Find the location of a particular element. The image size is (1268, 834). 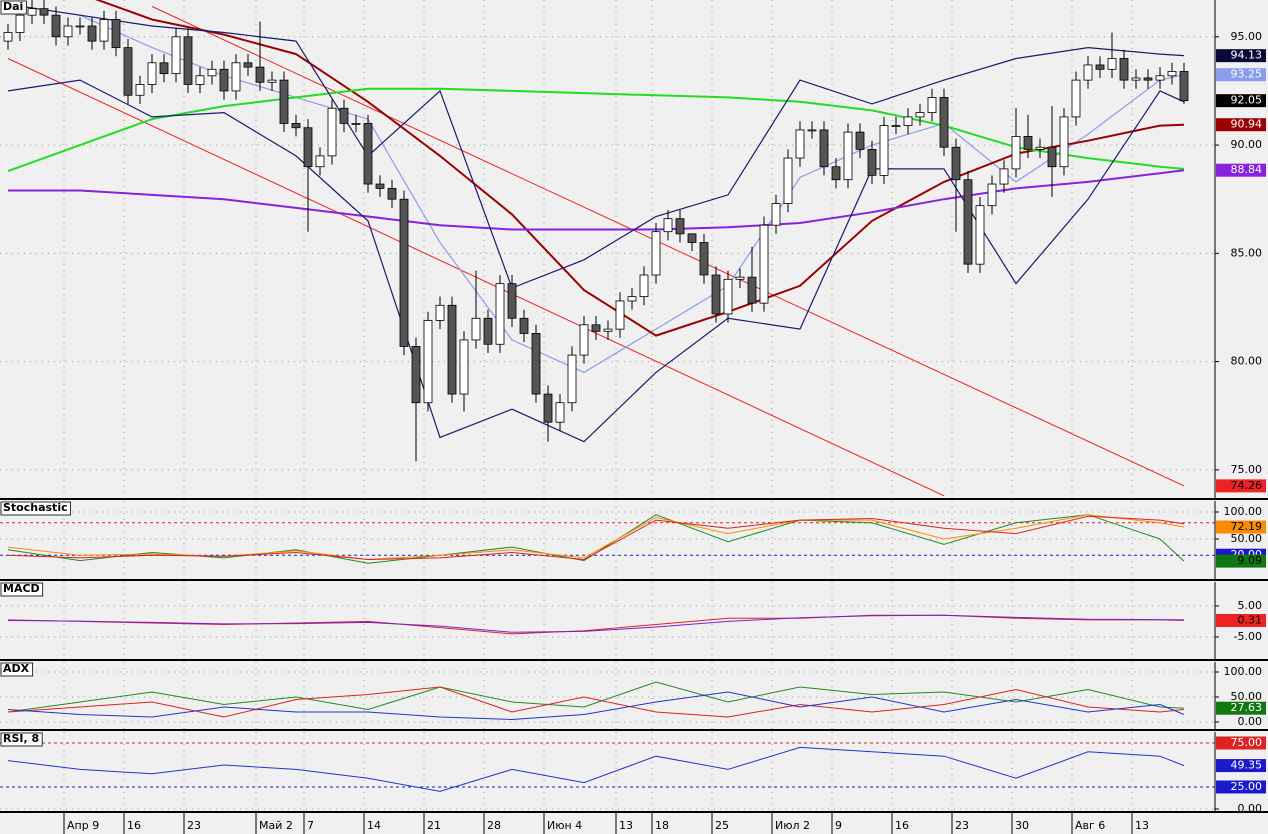

value-box-label: 90.94 is located at coordinates (1247, 124).